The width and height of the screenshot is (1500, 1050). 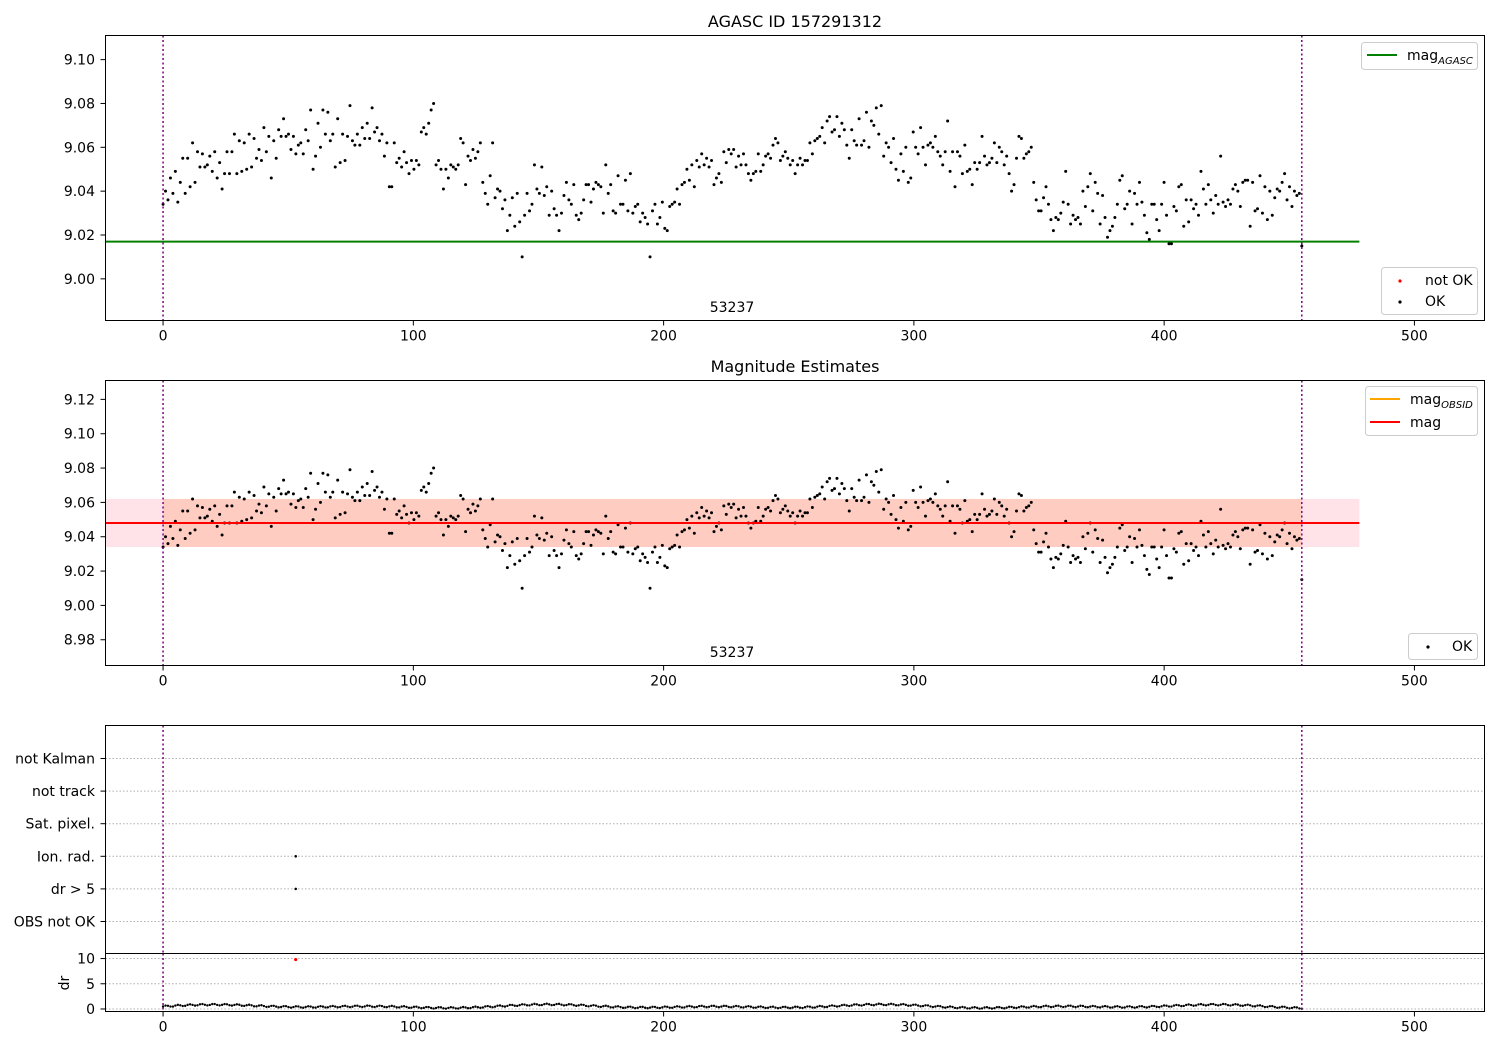 What do you see at coordinates (1400, 302) in the screenshot?
I see `legend-ok-marker` at bounding box center [1400, 302].